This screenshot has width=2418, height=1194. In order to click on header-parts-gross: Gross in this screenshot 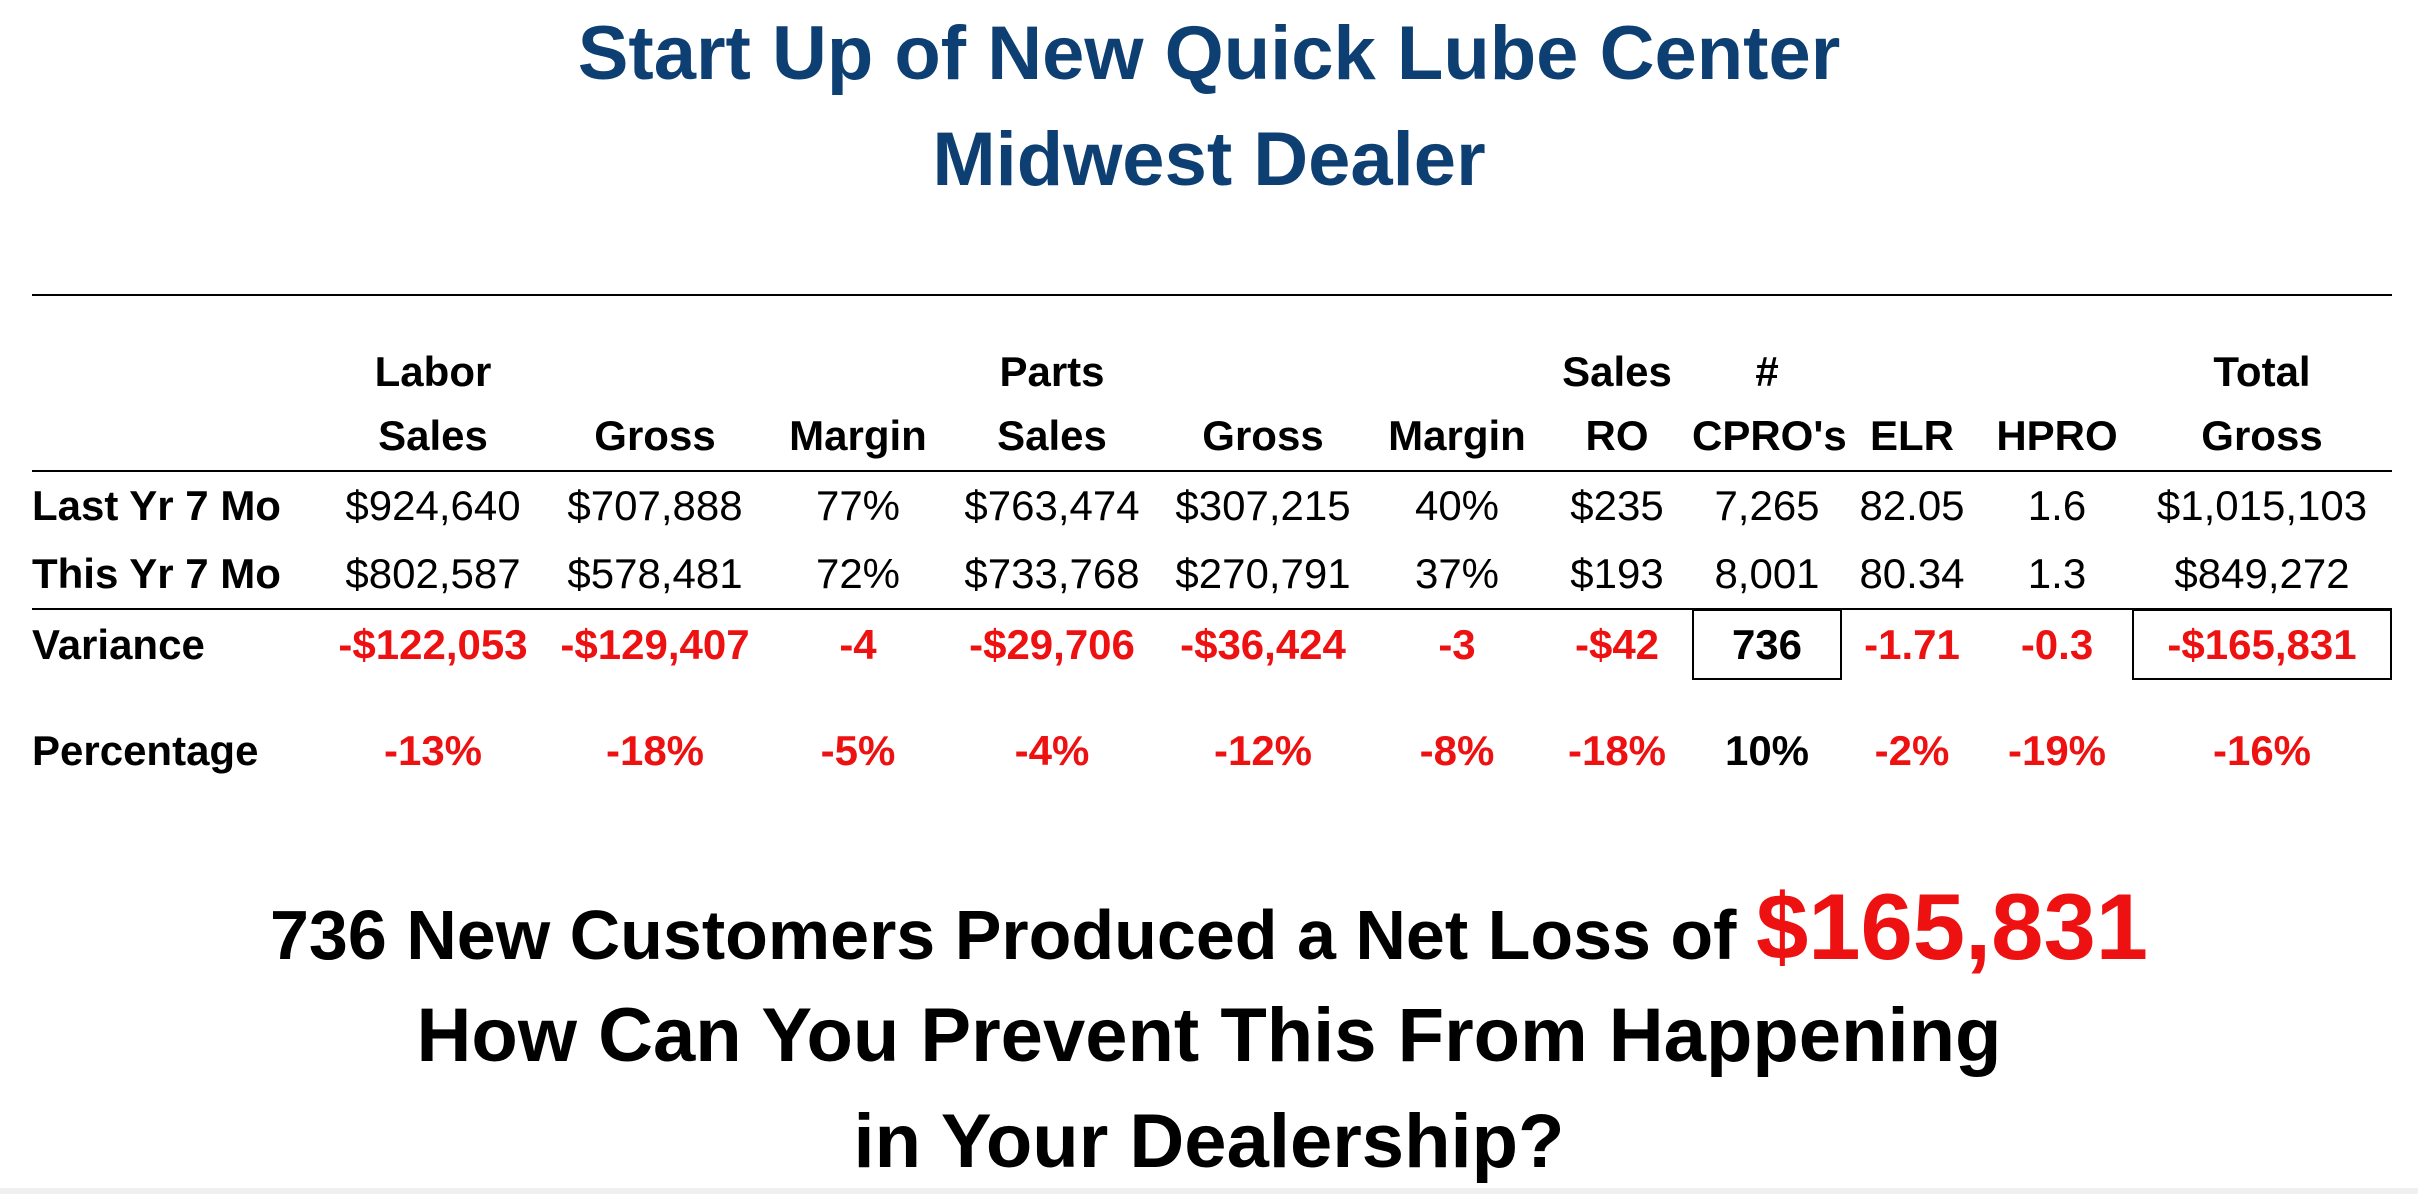, I will do `click(1263, 406)`.